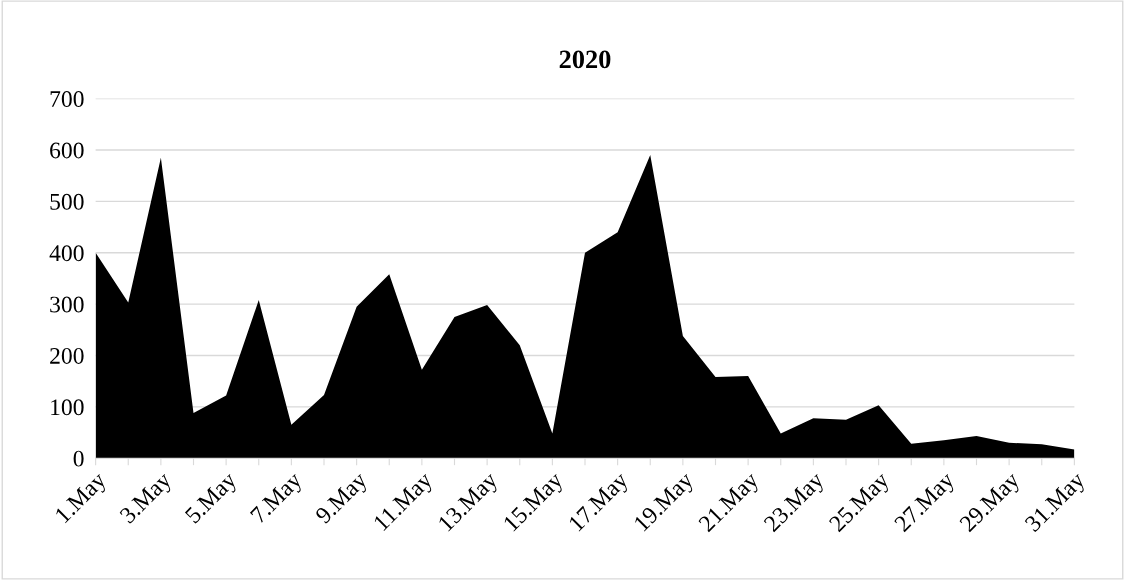  I want to click on y-tick-label: 400, so click(66, 253).